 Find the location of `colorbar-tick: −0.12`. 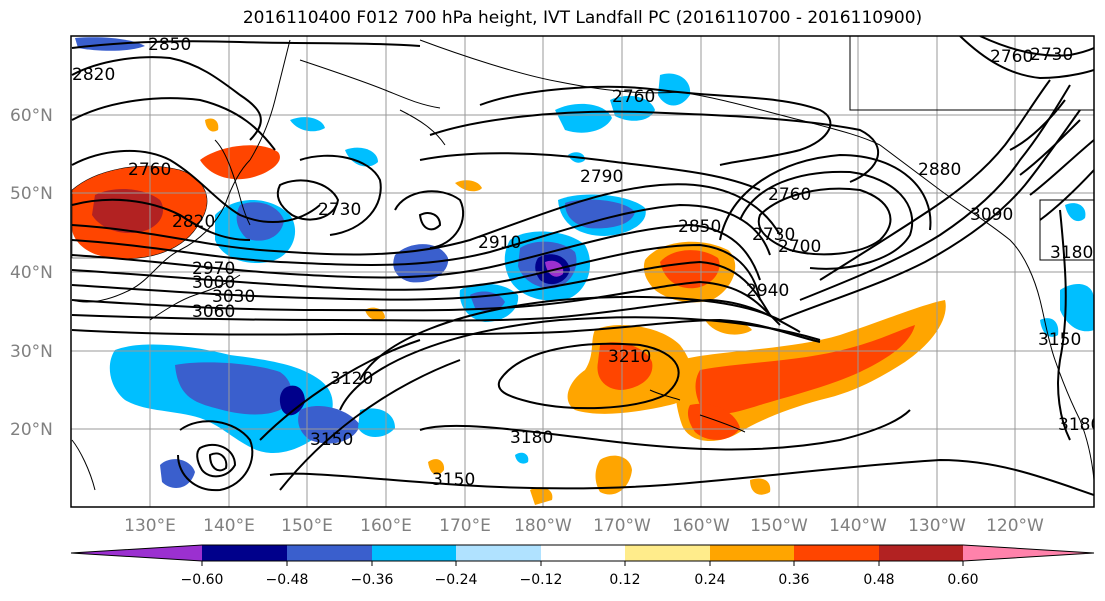

colorbar-tick: −0.12 is located at coordinates (541, 580).